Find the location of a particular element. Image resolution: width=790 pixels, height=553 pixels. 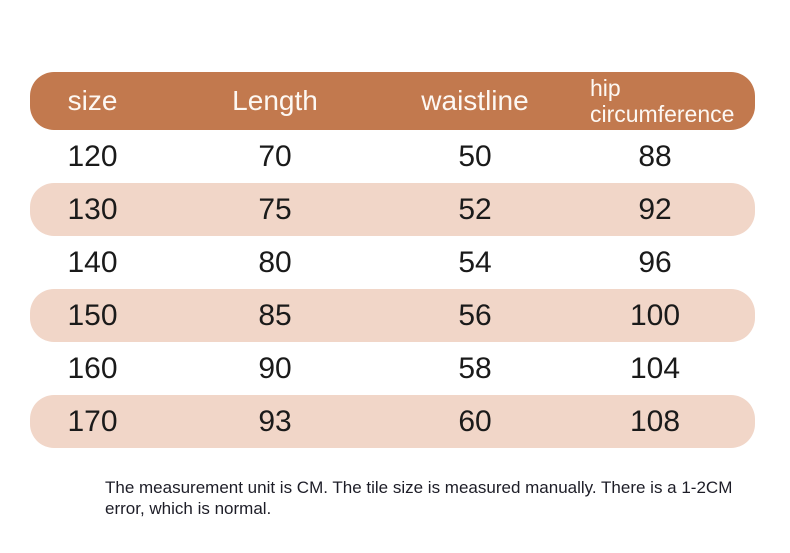

column-header-hip-circumference: hip circumference is located at coordinates (662, 101).